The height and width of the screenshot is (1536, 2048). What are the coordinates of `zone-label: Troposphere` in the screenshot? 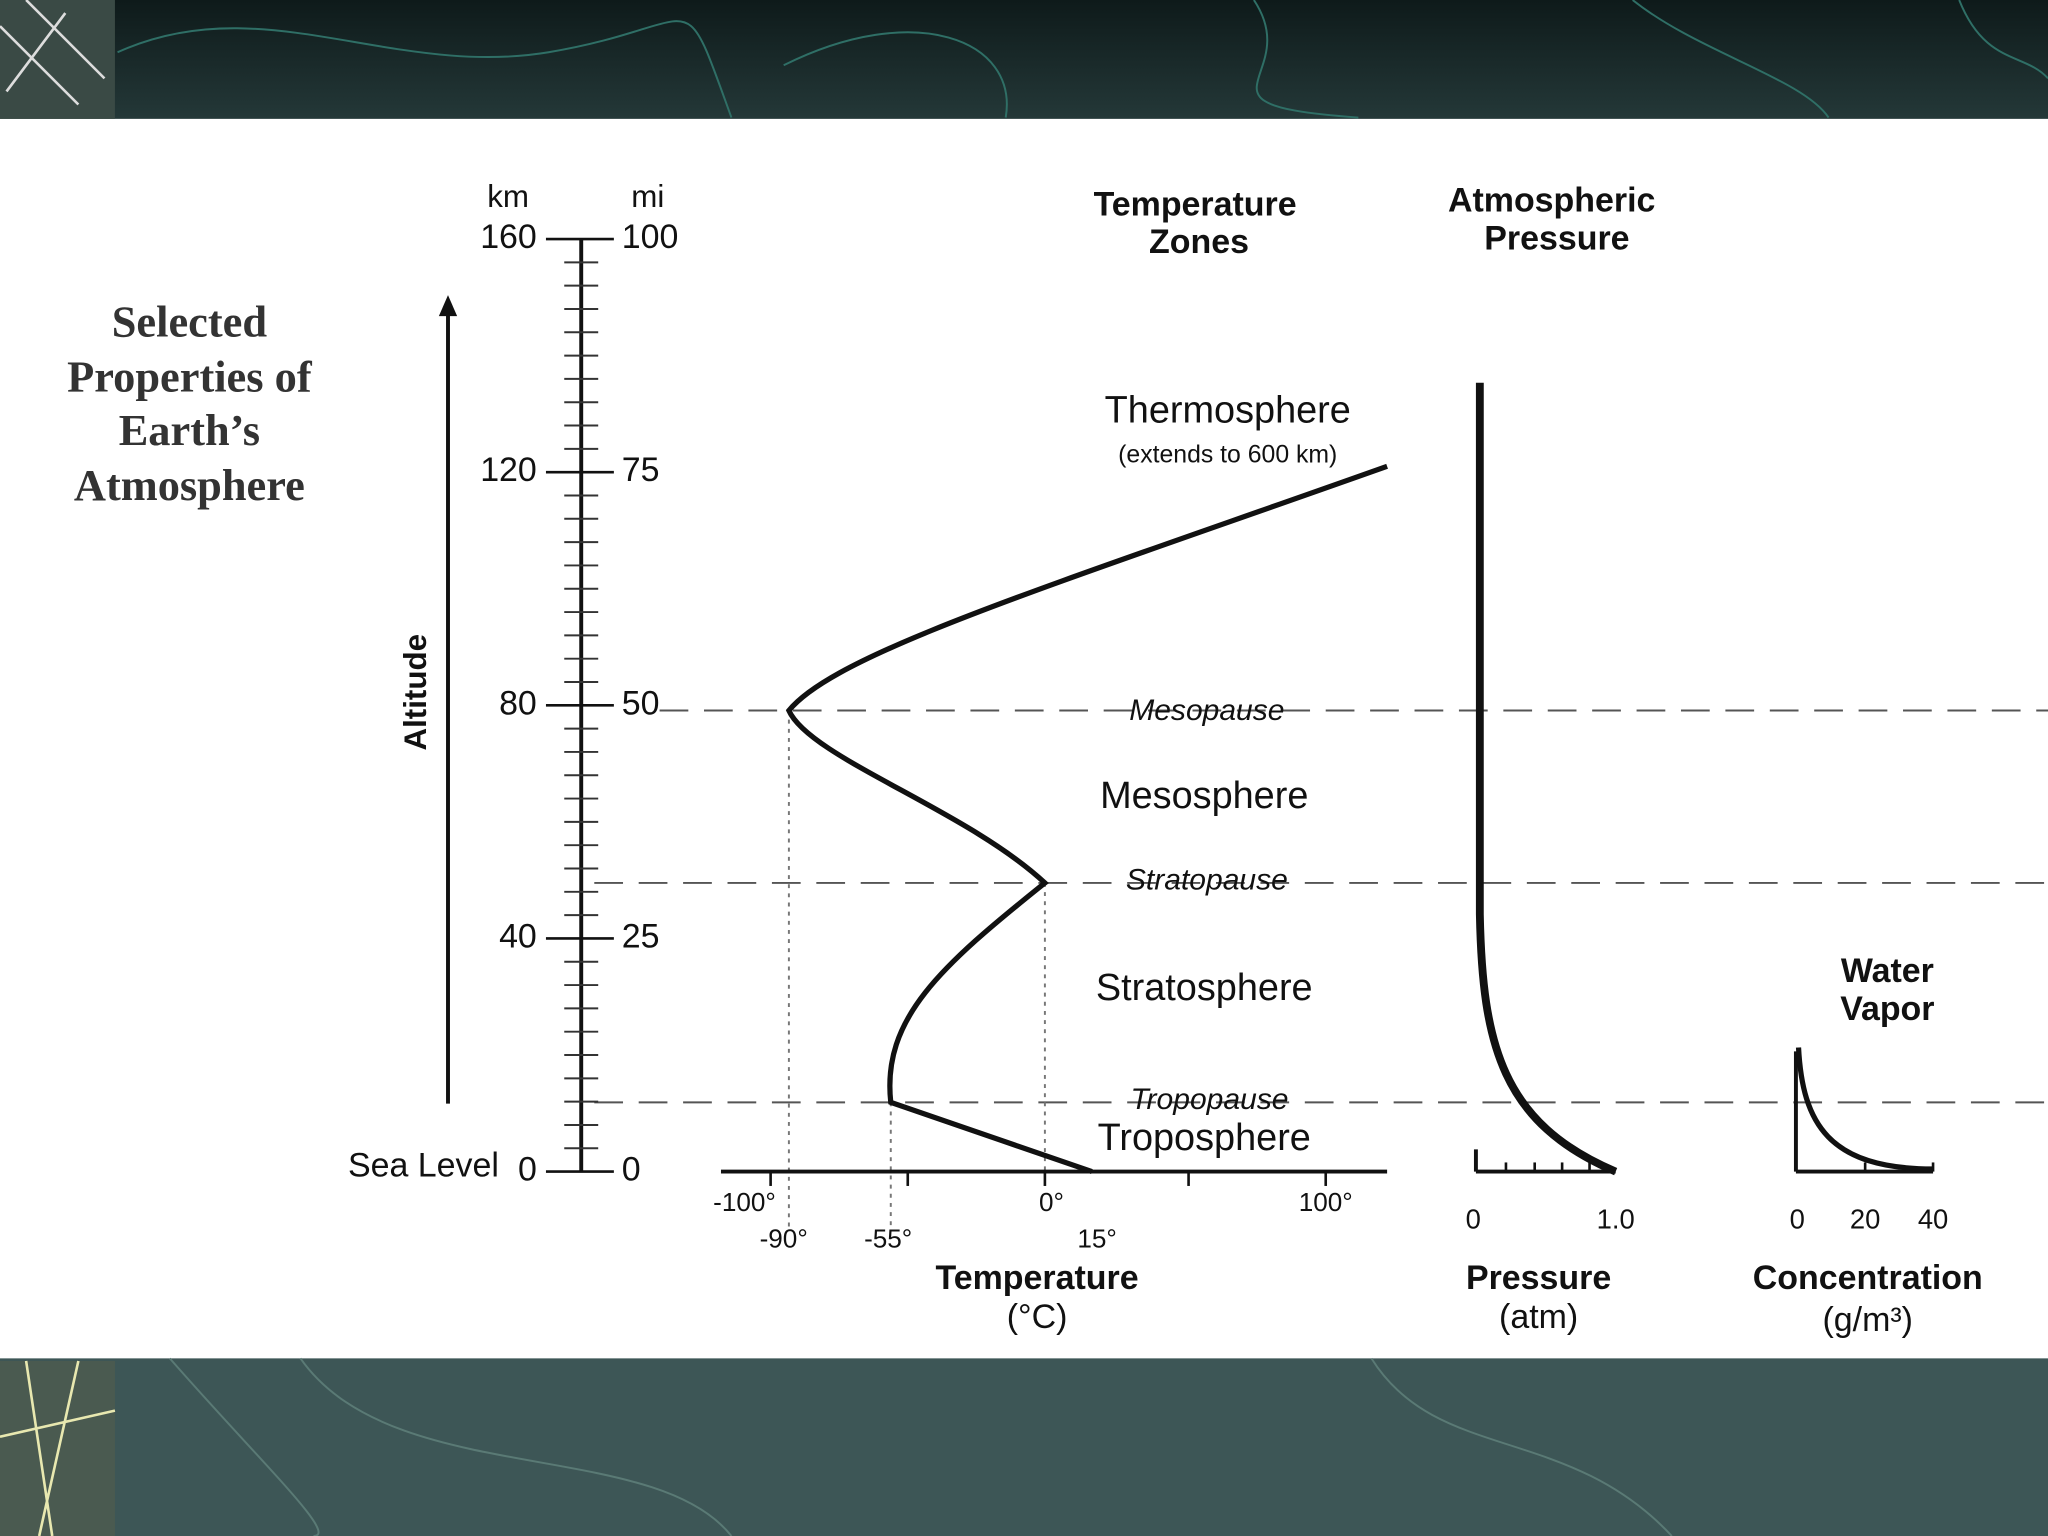 It's located at (1204, 1138).